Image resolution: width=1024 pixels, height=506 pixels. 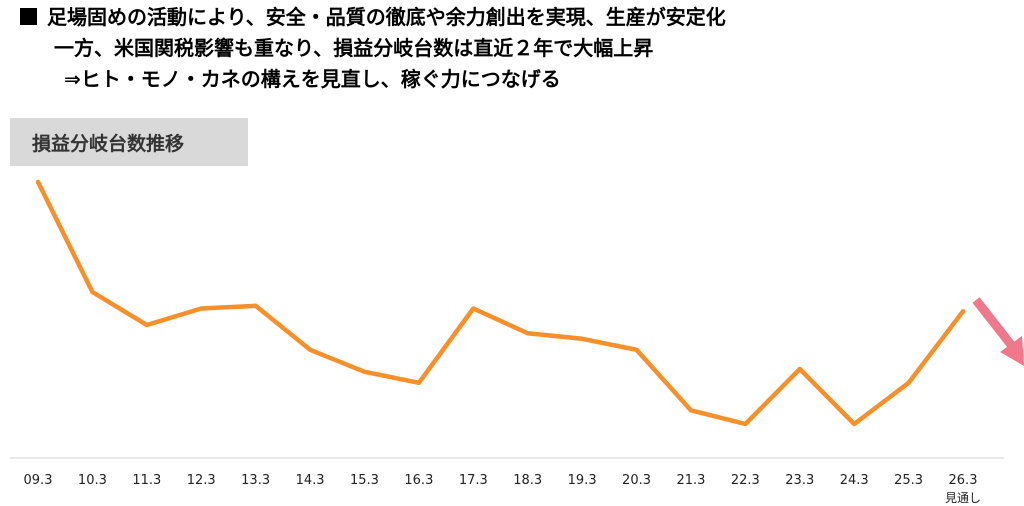 What do you see at coordinates (28, 16) in the screenshot?
I see `square-bullet-icon` at bounding box center [28, 16].